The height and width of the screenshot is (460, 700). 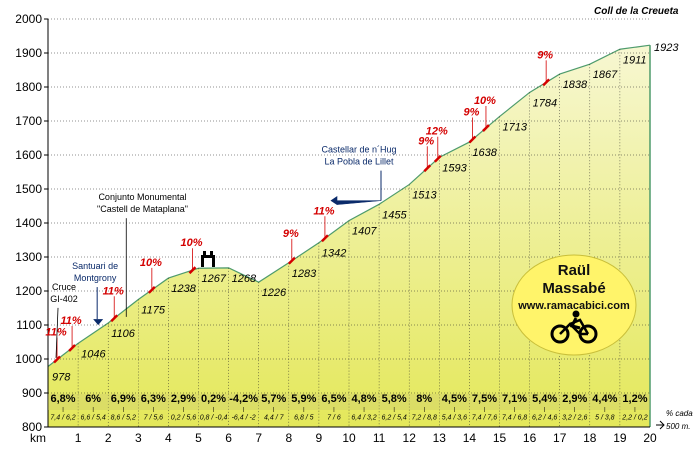 I want to click on altitude-label: 1283, so click(x=304, y=274).